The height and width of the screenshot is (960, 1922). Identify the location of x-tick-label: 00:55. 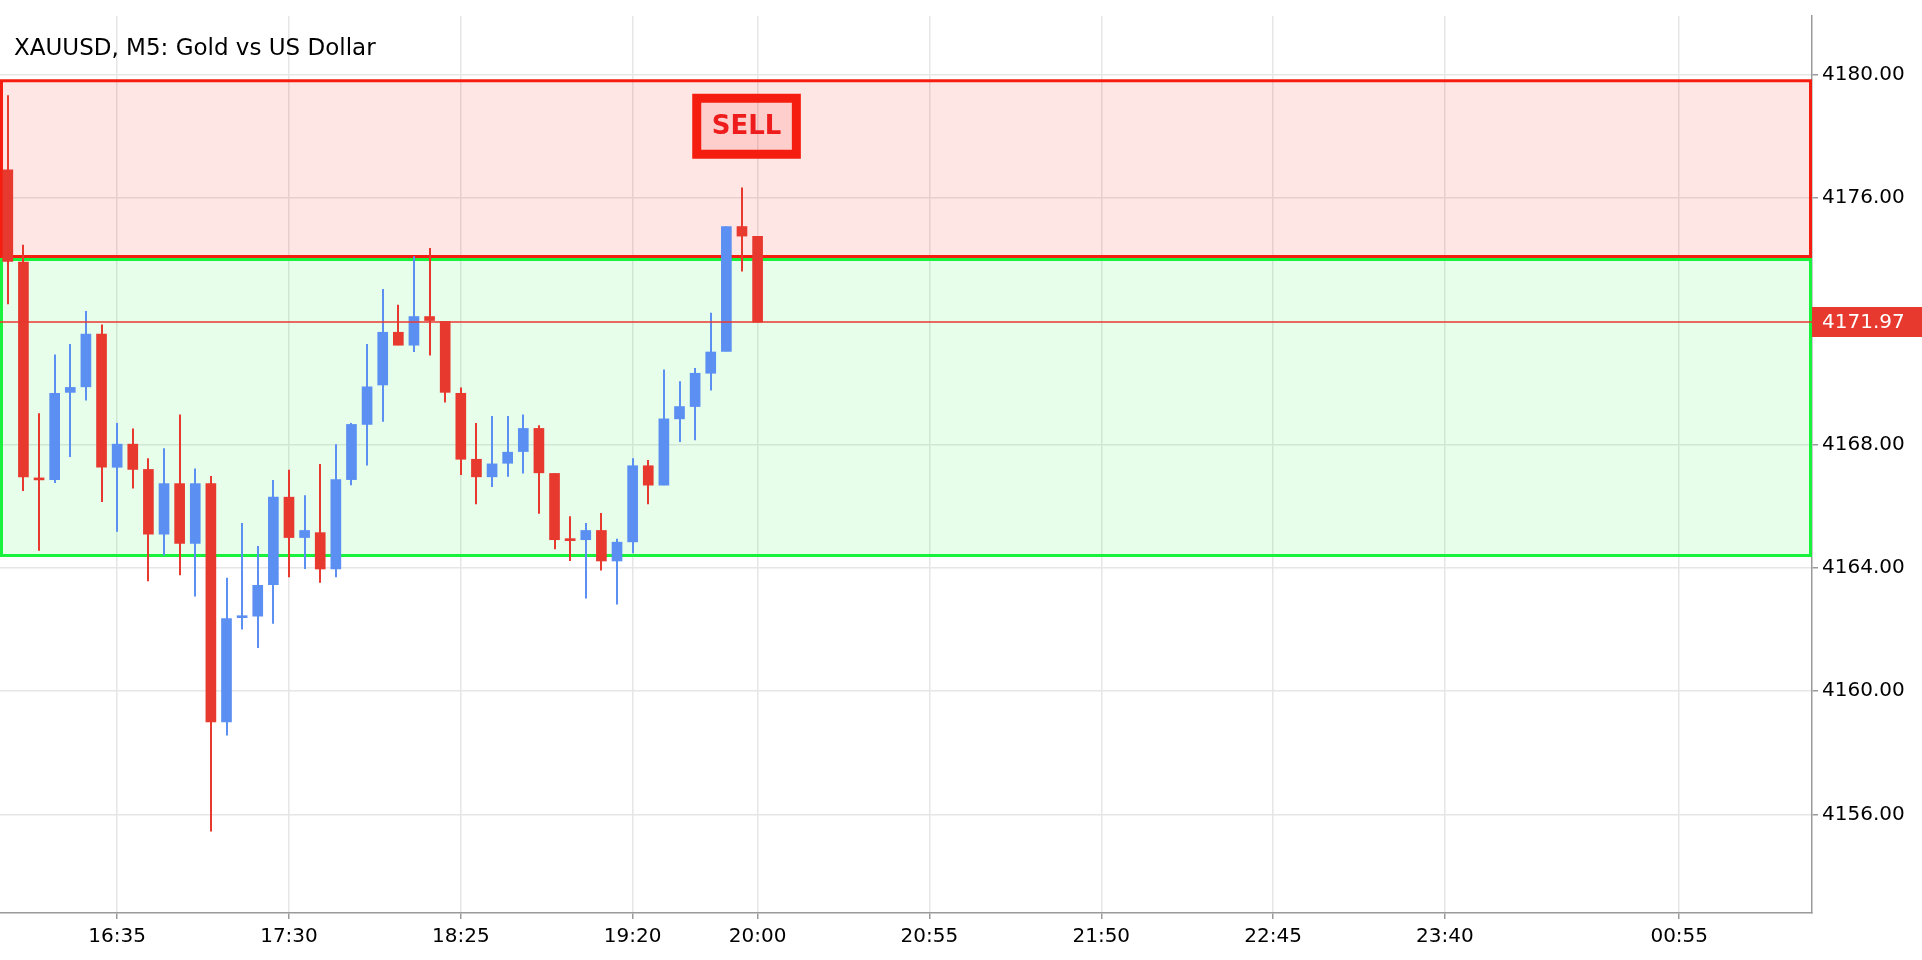
(1679, 935).